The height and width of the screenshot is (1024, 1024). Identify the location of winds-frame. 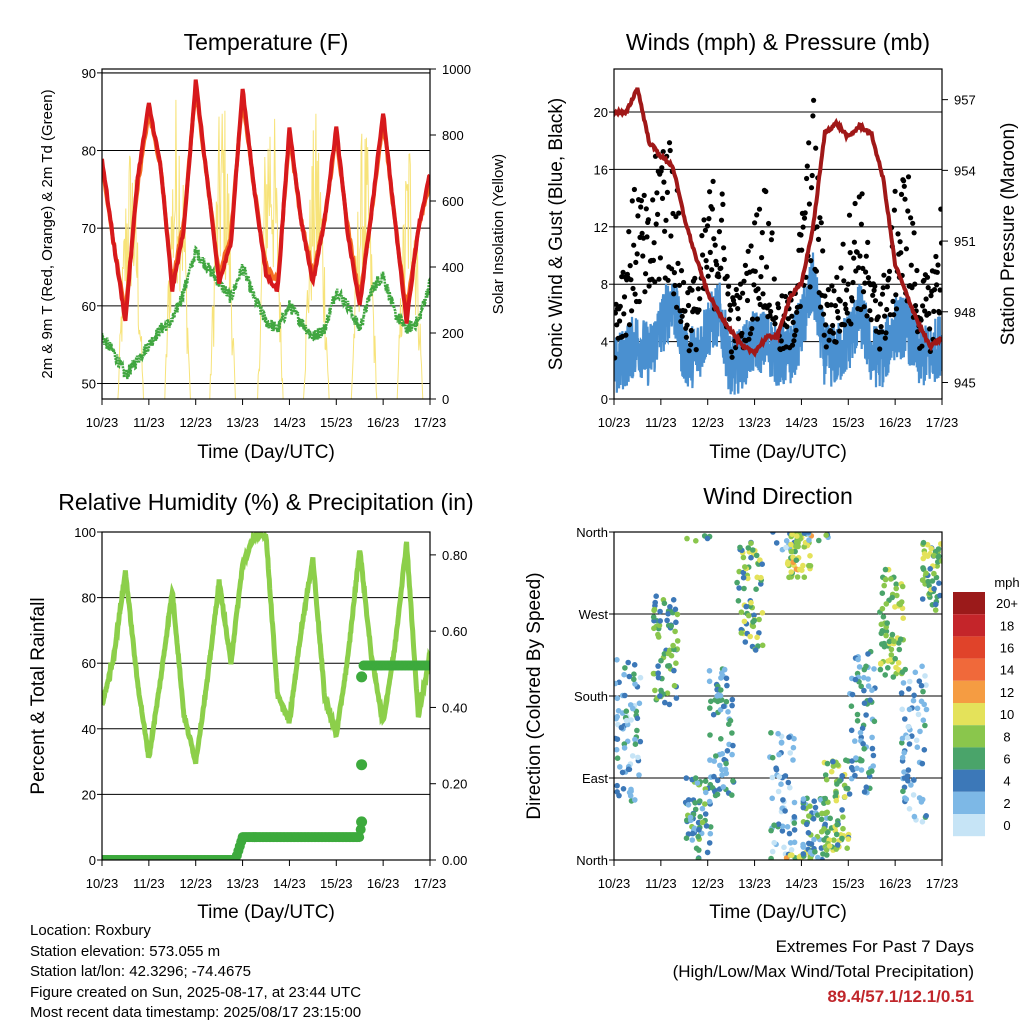
(778, 234).